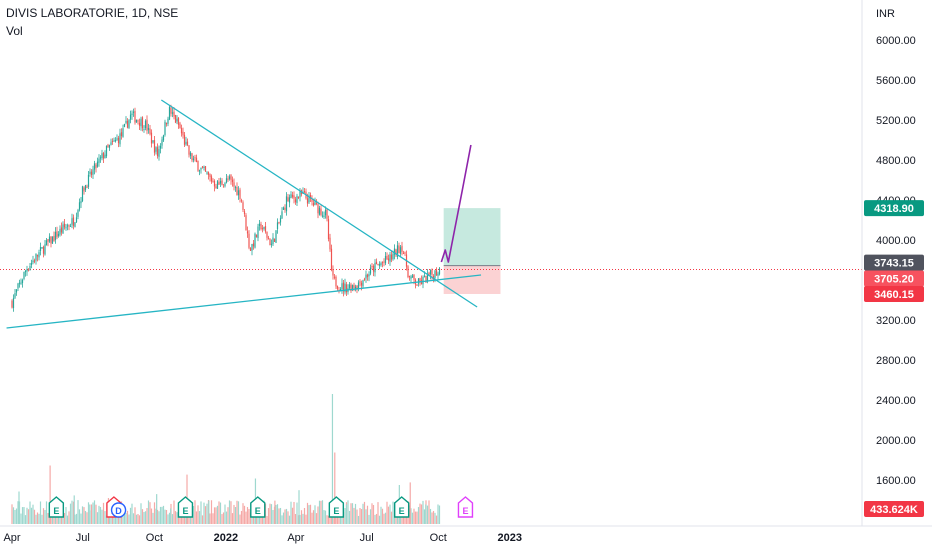 This screenshot has height=550, width=932. I want to click on event-marker-e: E, so click(56, 507).